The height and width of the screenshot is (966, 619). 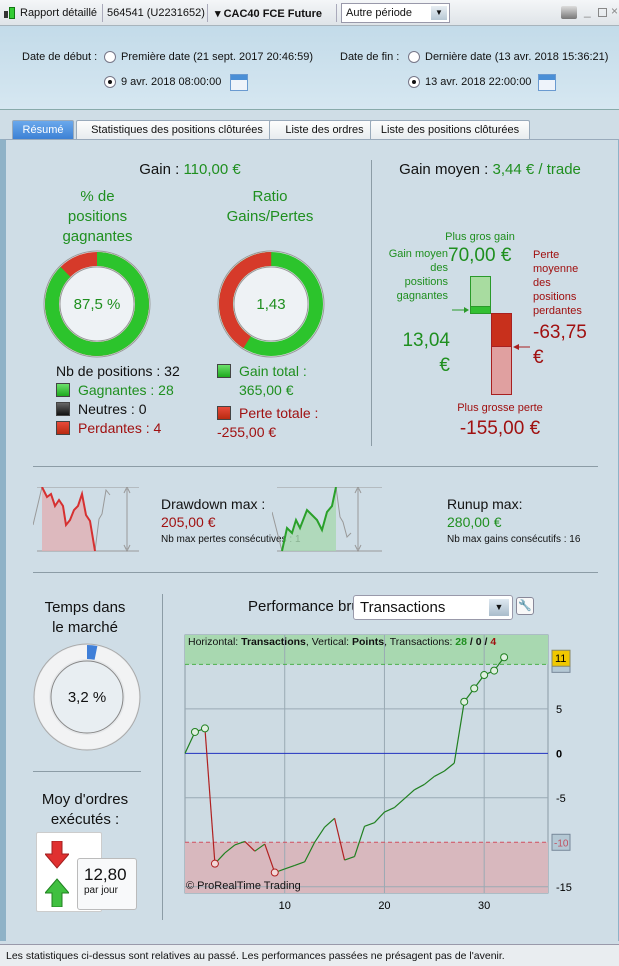 I want to click on start-custom-date: 9 avr. 2018 08:00:00, so click(x=171, y=82).